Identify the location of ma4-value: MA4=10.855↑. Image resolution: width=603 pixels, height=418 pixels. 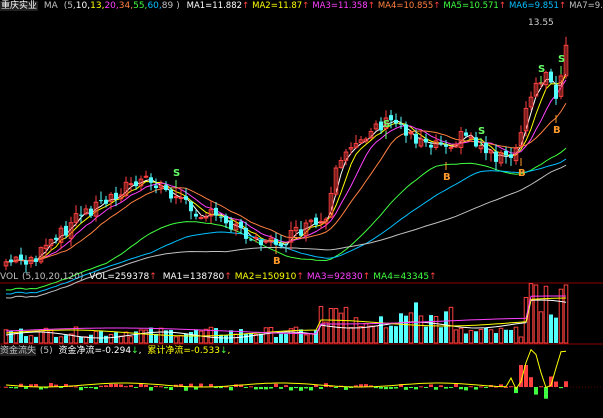
(409, 6).